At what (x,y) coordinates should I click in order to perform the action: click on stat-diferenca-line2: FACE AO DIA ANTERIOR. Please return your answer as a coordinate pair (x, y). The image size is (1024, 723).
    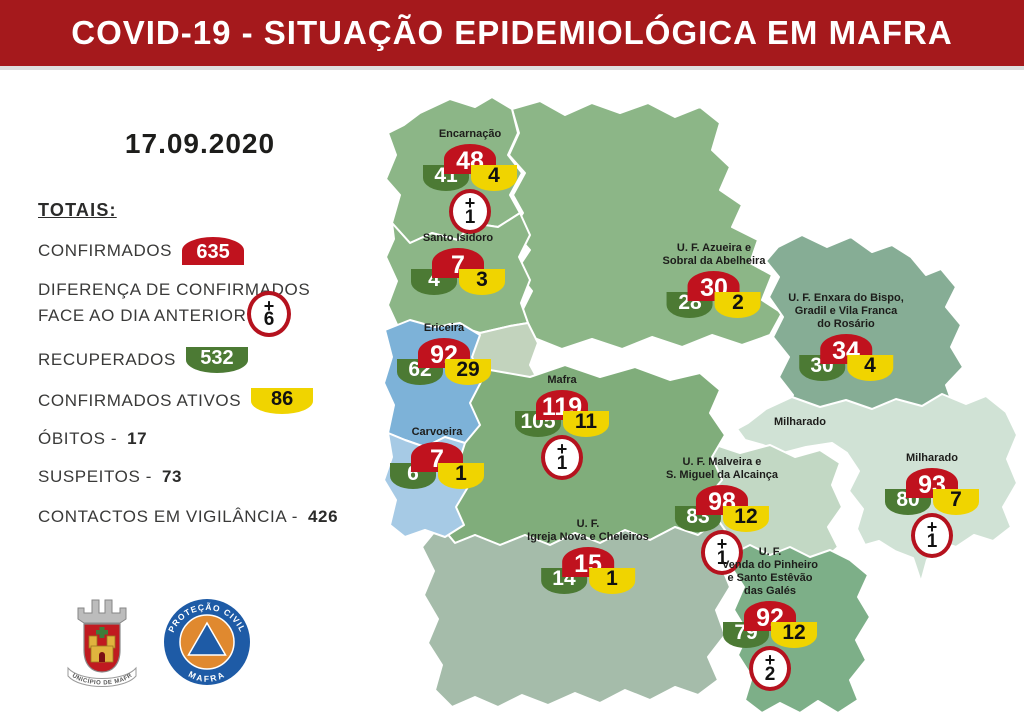
    Looking at the image, I should click on (142, 316).